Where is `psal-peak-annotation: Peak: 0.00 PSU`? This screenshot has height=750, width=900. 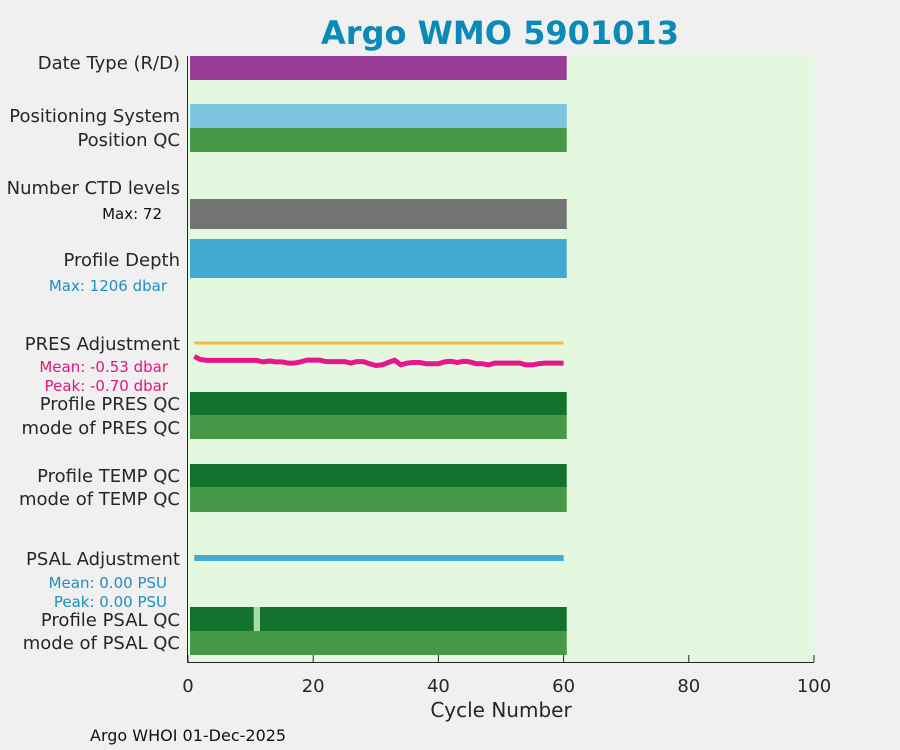
psal-peak-annotation: Peak: 0.00 PSU is located at coordinates (110, 602).